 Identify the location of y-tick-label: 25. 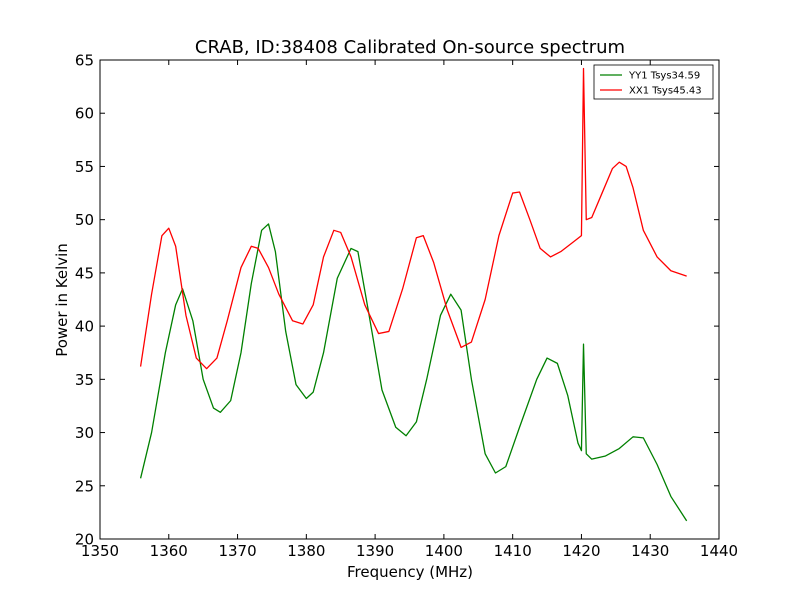
(84, 486).